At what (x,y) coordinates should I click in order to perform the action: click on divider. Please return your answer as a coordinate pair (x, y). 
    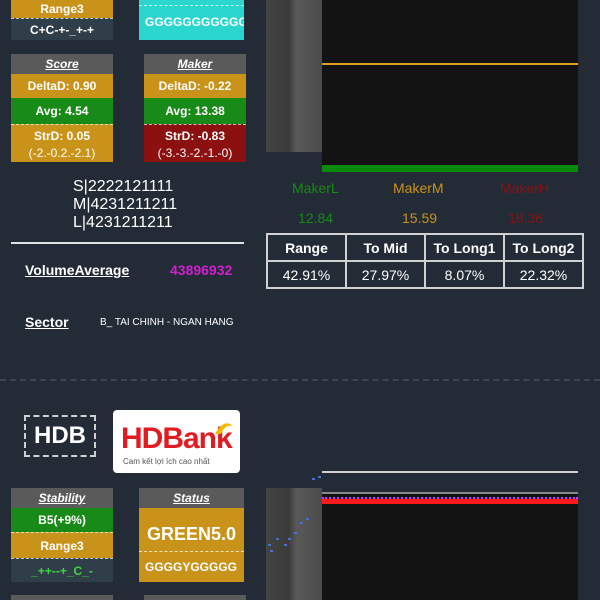
    Looking at the image, I should click on (127, 243).